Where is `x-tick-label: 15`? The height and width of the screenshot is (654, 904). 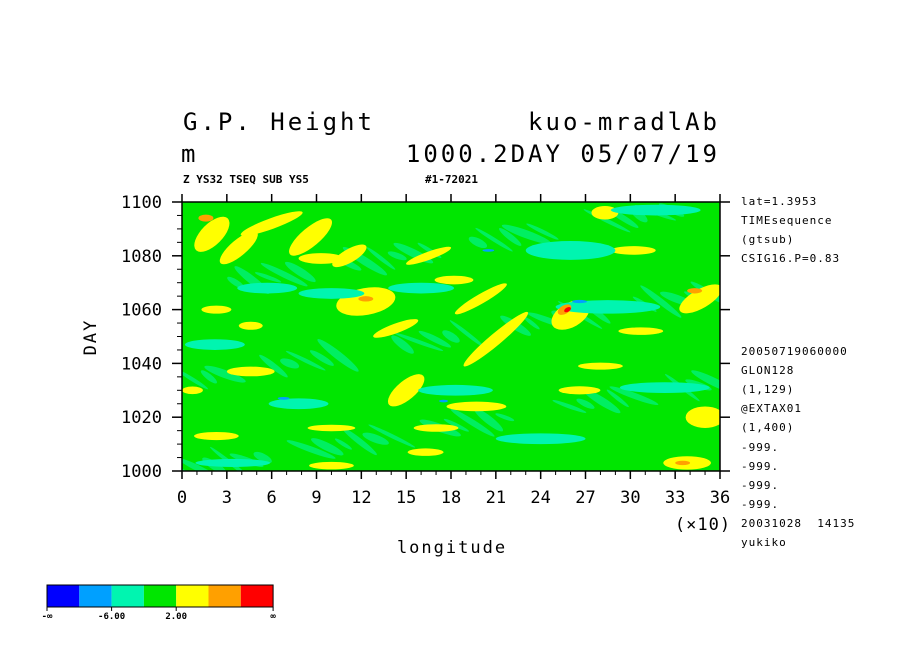 x-tick-label: 15 is located at coordinates (406, 498).